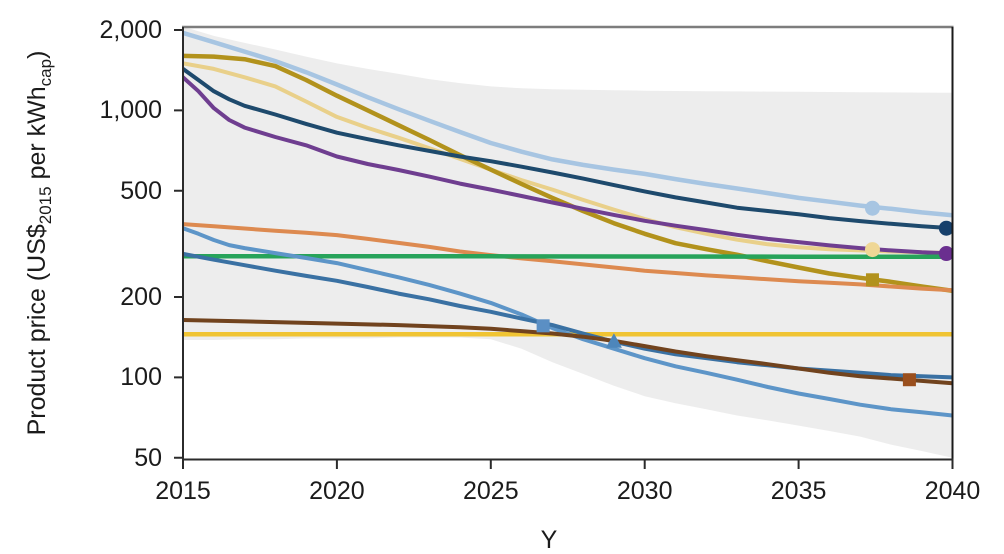  I want to click on x-tick-label-2020: 2020, so click(337, 491).